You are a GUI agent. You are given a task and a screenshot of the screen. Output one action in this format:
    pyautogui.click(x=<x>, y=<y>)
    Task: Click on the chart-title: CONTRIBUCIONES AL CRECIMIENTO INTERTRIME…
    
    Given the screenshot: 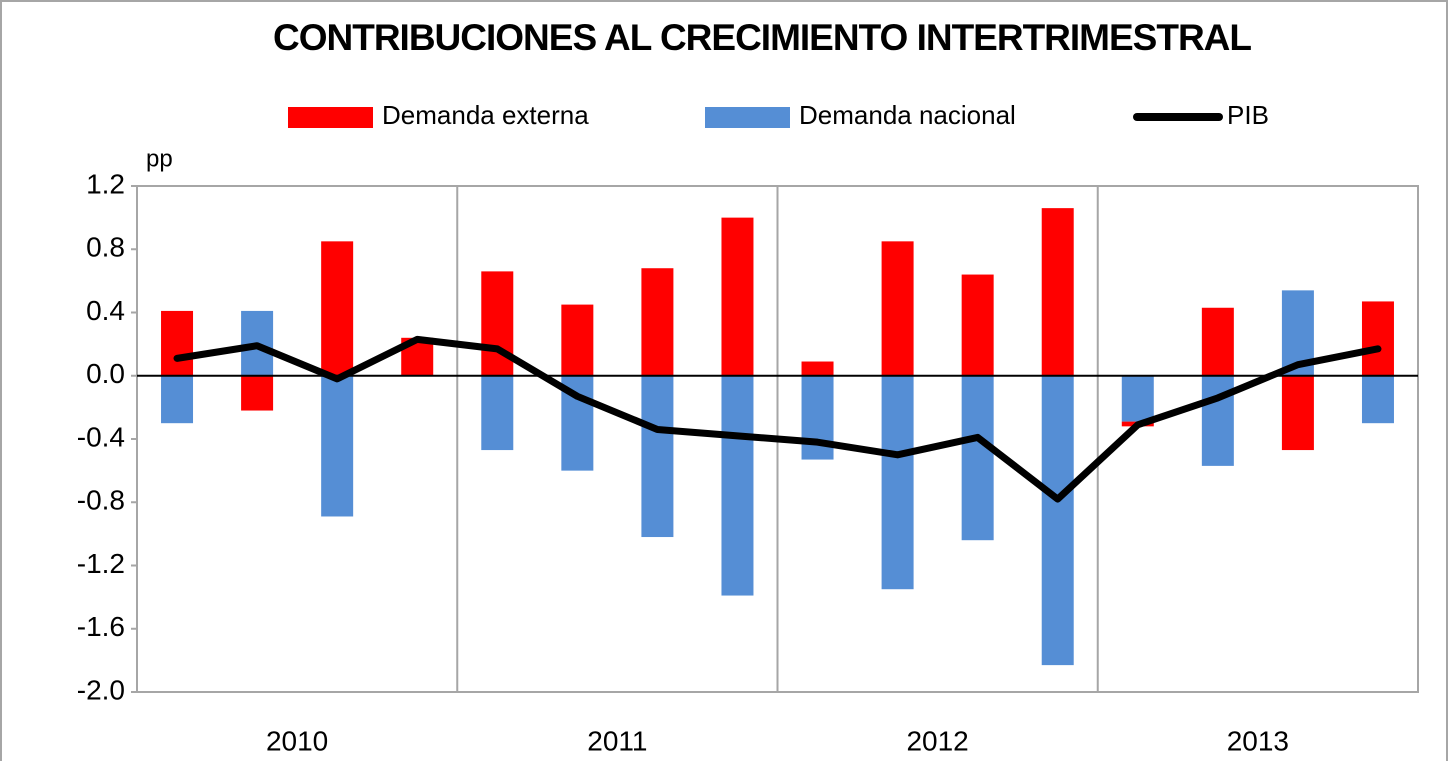 What is the action you would take?
    pyautogui.click(x=762, y=37)
    